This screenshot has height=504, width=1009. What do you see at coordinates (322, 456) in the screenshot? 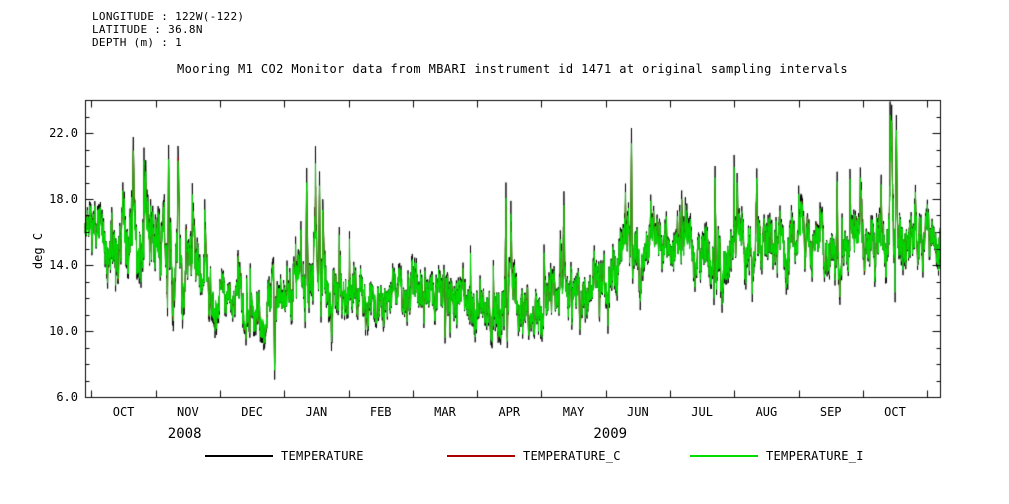
I see `legend-label-temperature: TEMPERATURE` at bounding box center [322, 456].